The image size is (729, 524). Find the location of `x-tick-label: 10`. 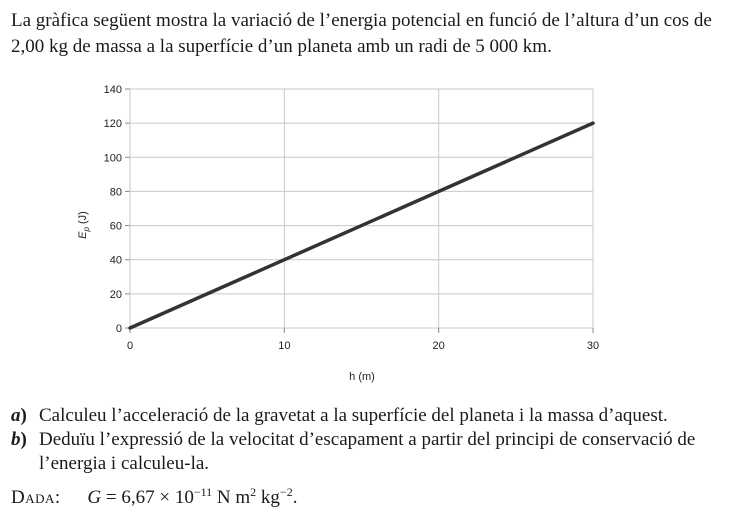

x-tick-label: 10 is located at coordinates (284, 346).